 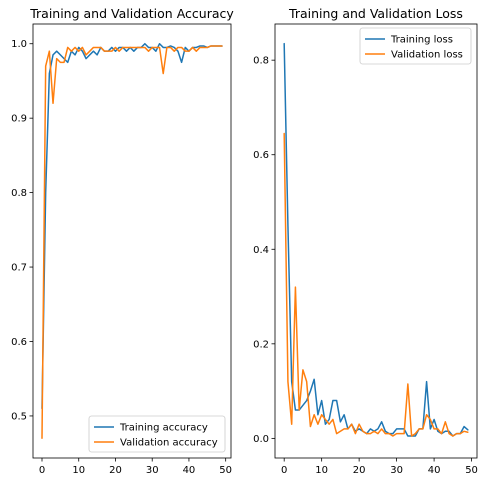 What do you see at coordinates (375, 13) in the screenshot?
I see `loss-chart-title: Training and Validation Loss` at bounding box center [375, 13].